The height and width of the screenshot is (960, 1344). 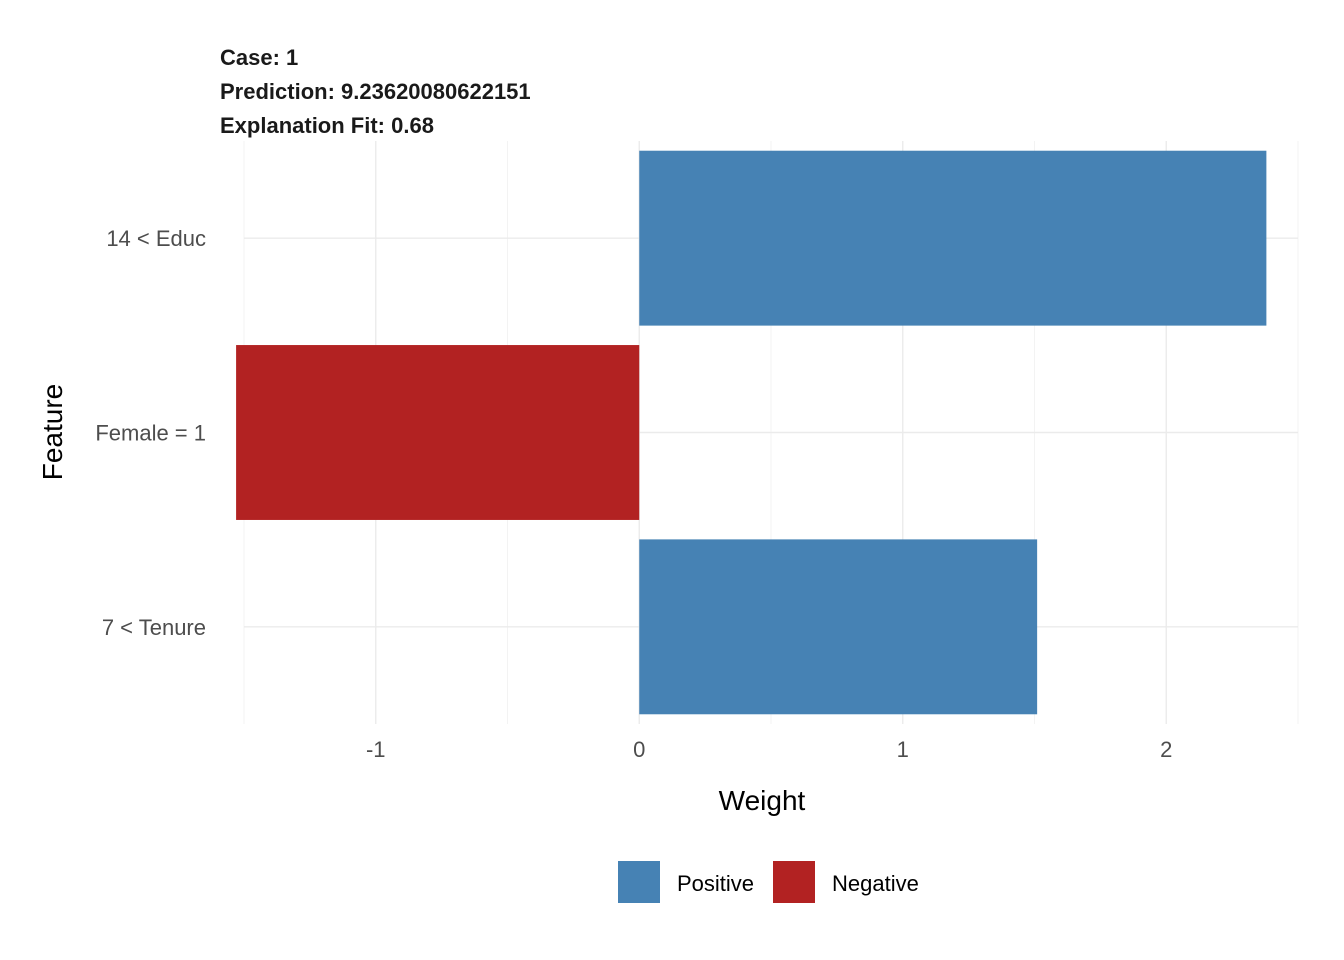 I want to click on x-tick-label: -1, so click(x=376, y=749).